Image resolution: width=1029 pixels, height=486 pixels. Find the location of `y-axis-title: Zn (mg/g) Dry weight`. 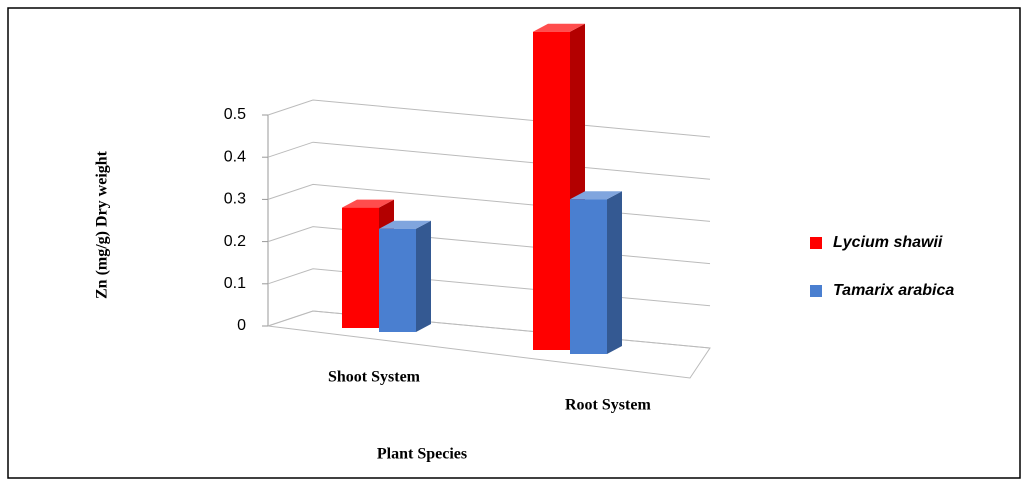

y-axis-title: Zn (mg/g) Dry weight is located at coordinates (102, 224).